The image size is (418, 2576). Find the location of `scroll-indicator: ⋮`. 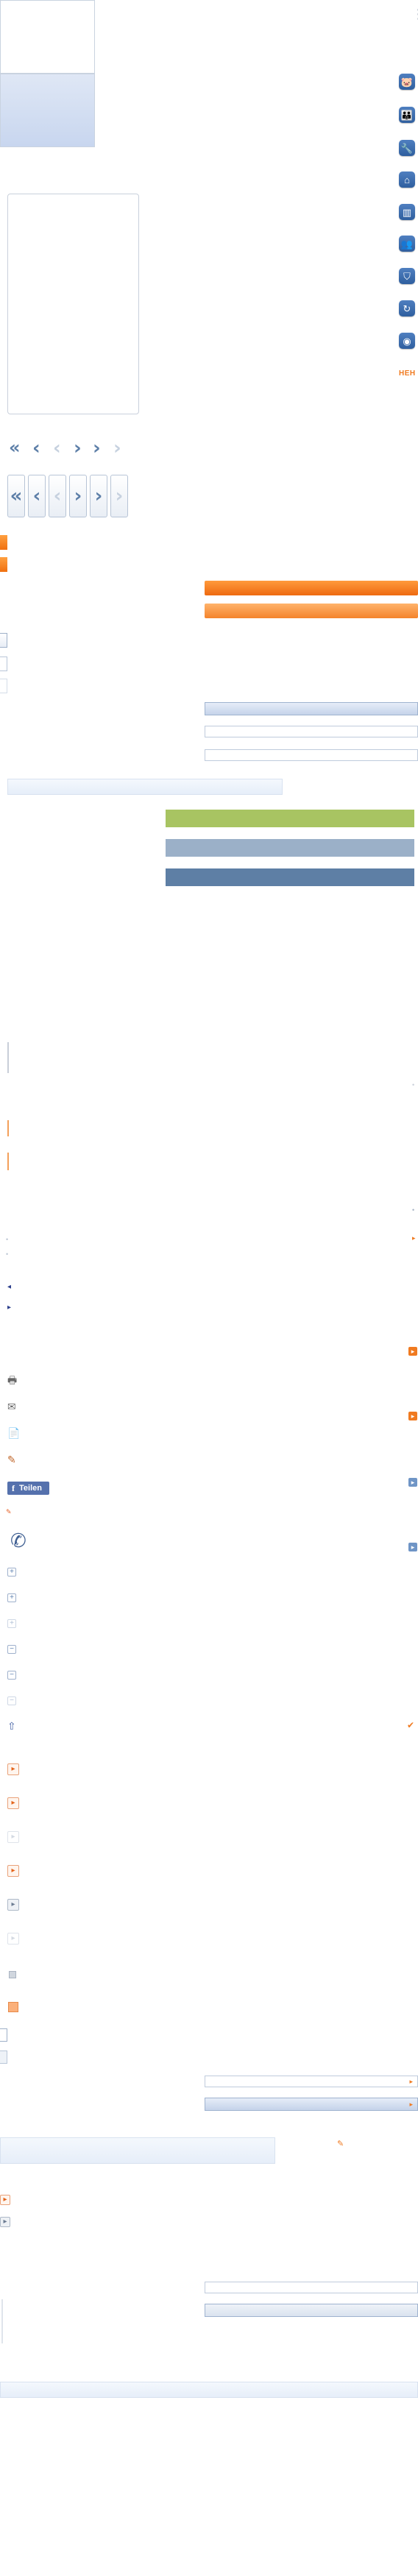

scroll-indicator: ⋮ is located at coordinates (415, 14).